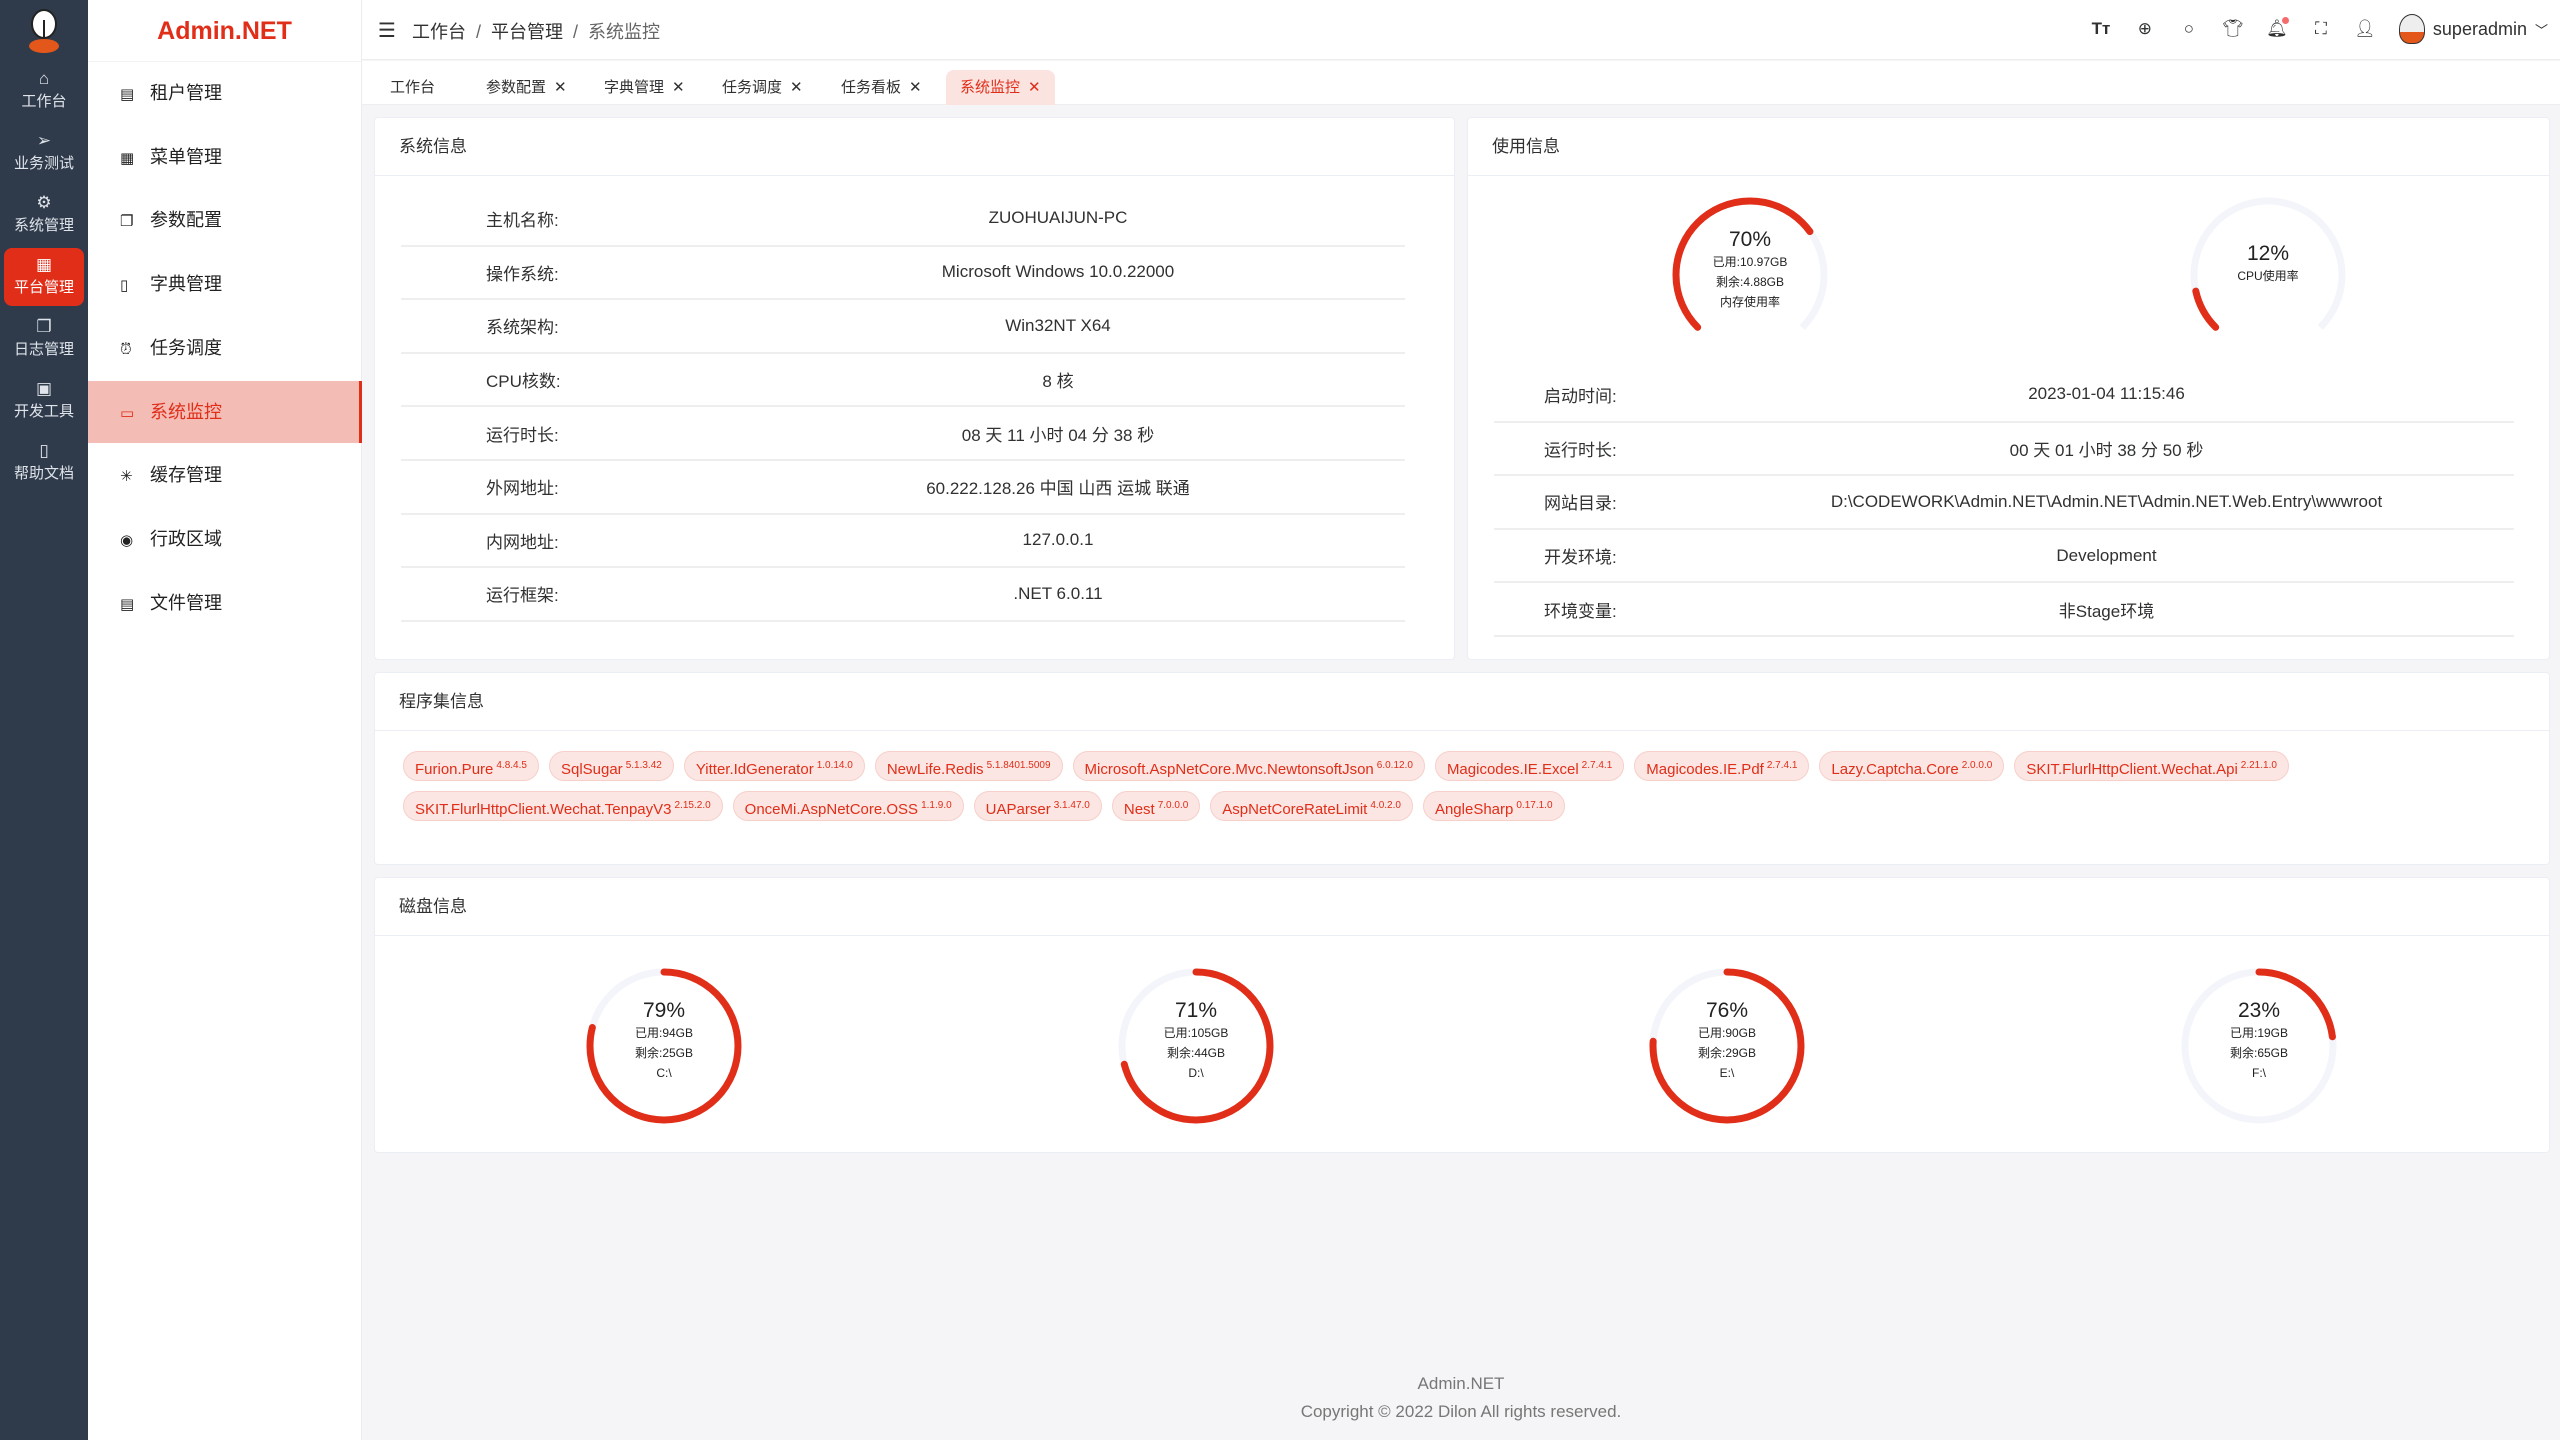  What do you see at coordinates (43, 473) in the screenshot?
I see `rail-item-label: 帮助文档` at bounding box center [43, 473].